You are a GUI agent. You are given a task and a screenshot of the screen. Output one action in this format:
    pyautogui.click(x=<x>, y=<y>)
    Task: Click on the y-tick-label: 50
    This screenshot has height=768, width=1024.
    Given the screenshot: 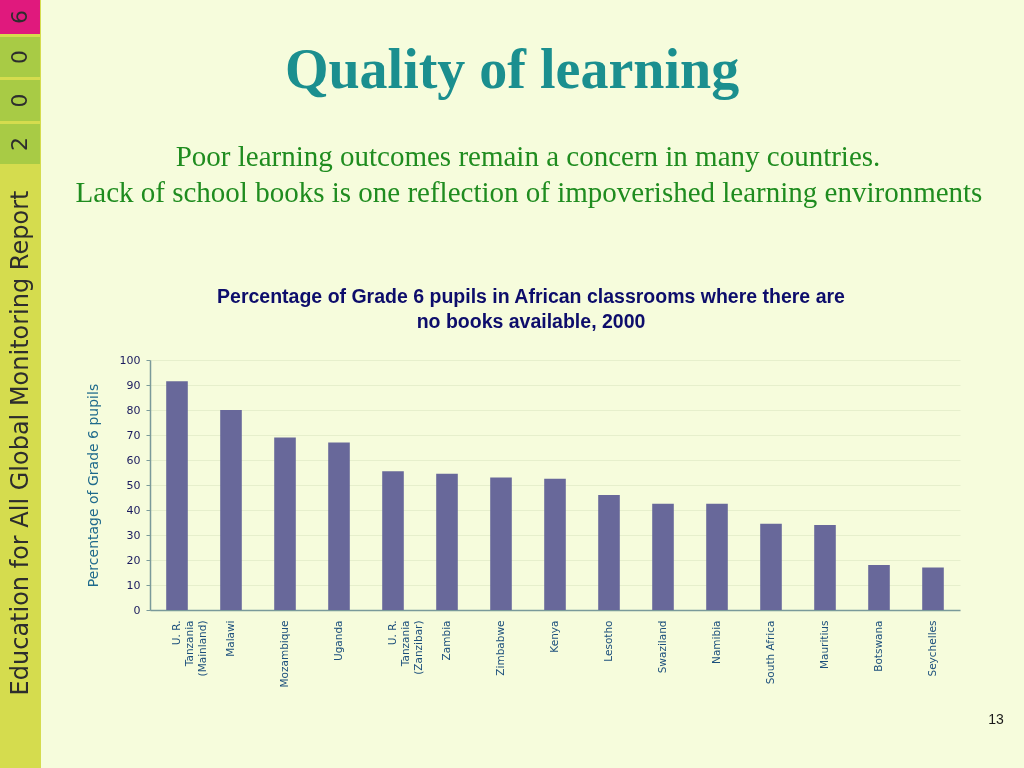 What is the action you would take?
    pyautogui.click(x=133, y=485)
    